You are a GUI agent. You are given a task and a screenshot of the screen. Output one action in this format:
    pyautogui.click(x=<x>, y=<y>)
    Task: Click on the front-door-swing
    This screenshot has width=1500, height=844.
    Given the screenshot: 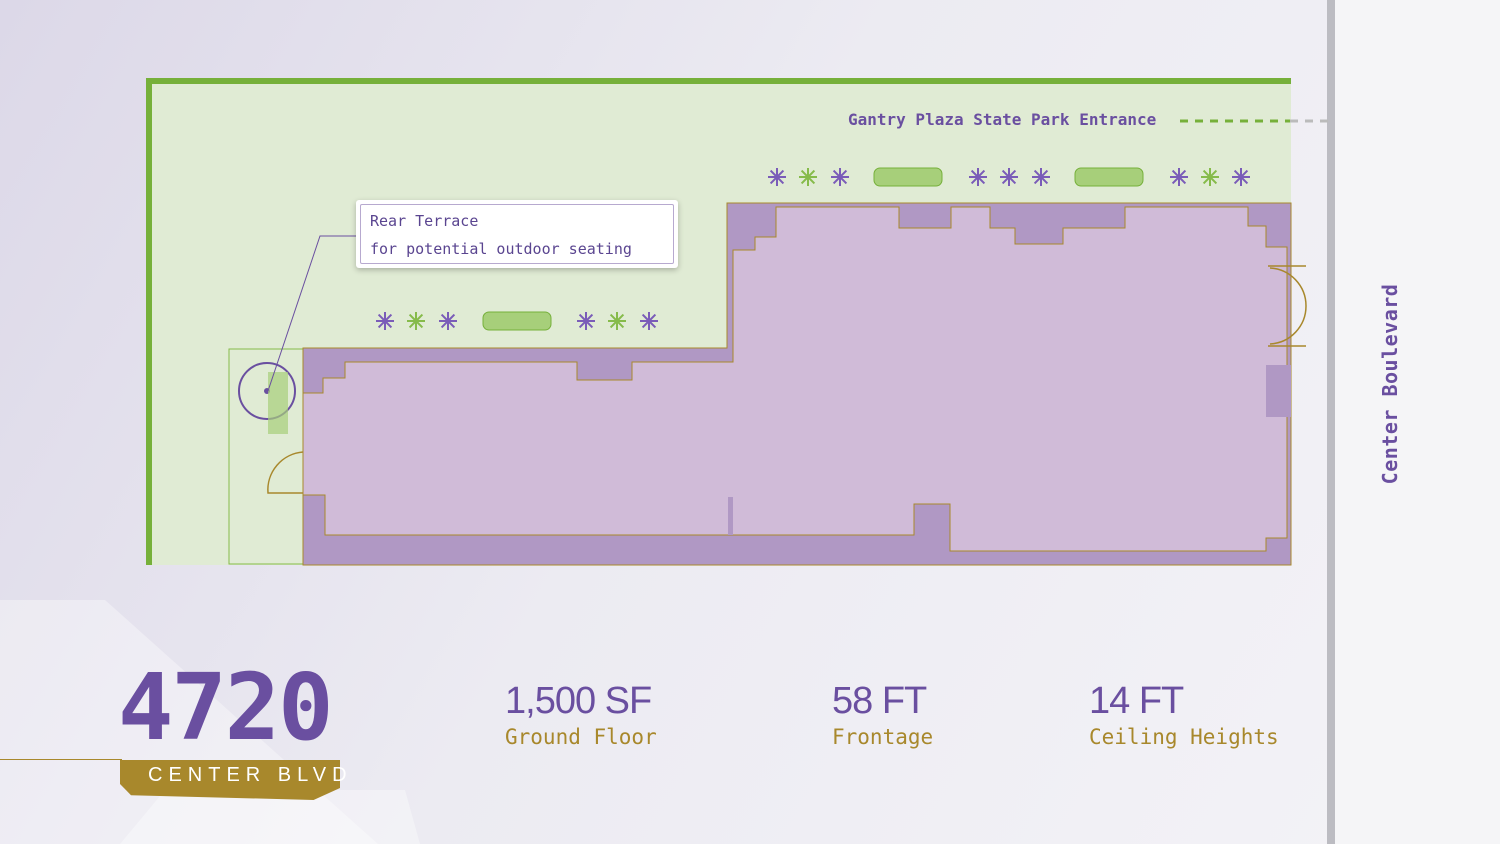 What is the action you would take?
    pyautogui.click(x=1287, y=306)
    